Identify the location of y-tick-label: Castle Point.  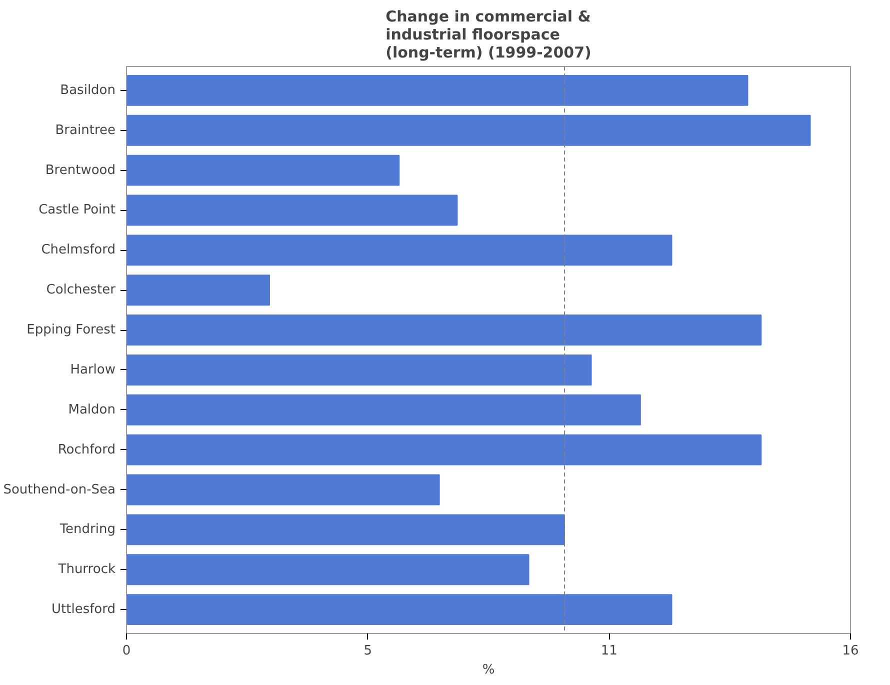
(77, 210).